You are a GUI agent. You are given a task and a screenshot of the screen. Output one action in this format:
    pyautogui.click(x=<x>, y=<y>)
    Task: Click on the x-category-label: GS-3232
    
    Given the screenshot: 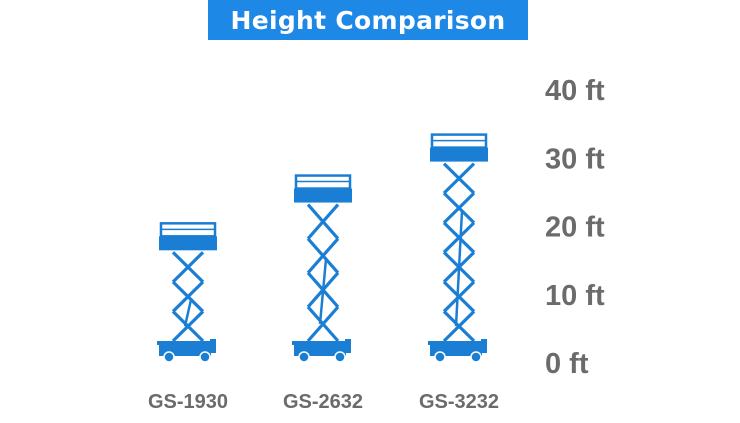 What is the action you would take?
    pyautogui.click(x=459, y=402)
    